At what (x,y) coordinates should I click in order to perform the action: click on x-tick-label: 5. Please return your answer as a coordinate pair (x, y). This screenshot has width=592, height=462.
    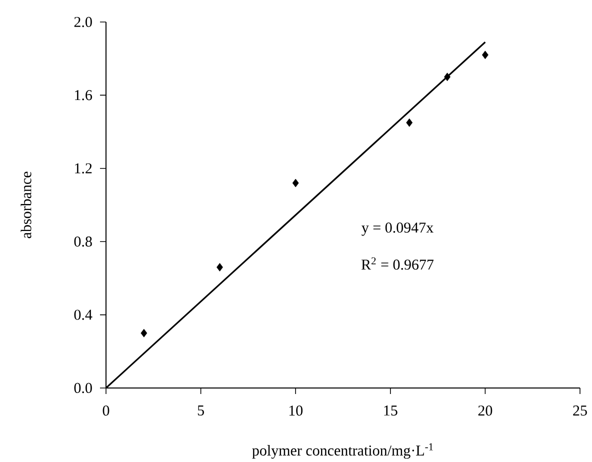
    Looking at the image, I should click on (201, 411).